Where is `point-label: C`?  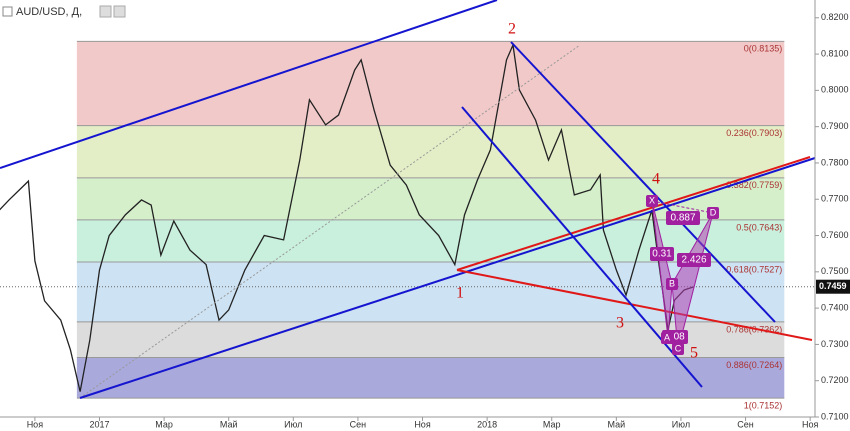 point-label: C is located at coordinates (678, 348).